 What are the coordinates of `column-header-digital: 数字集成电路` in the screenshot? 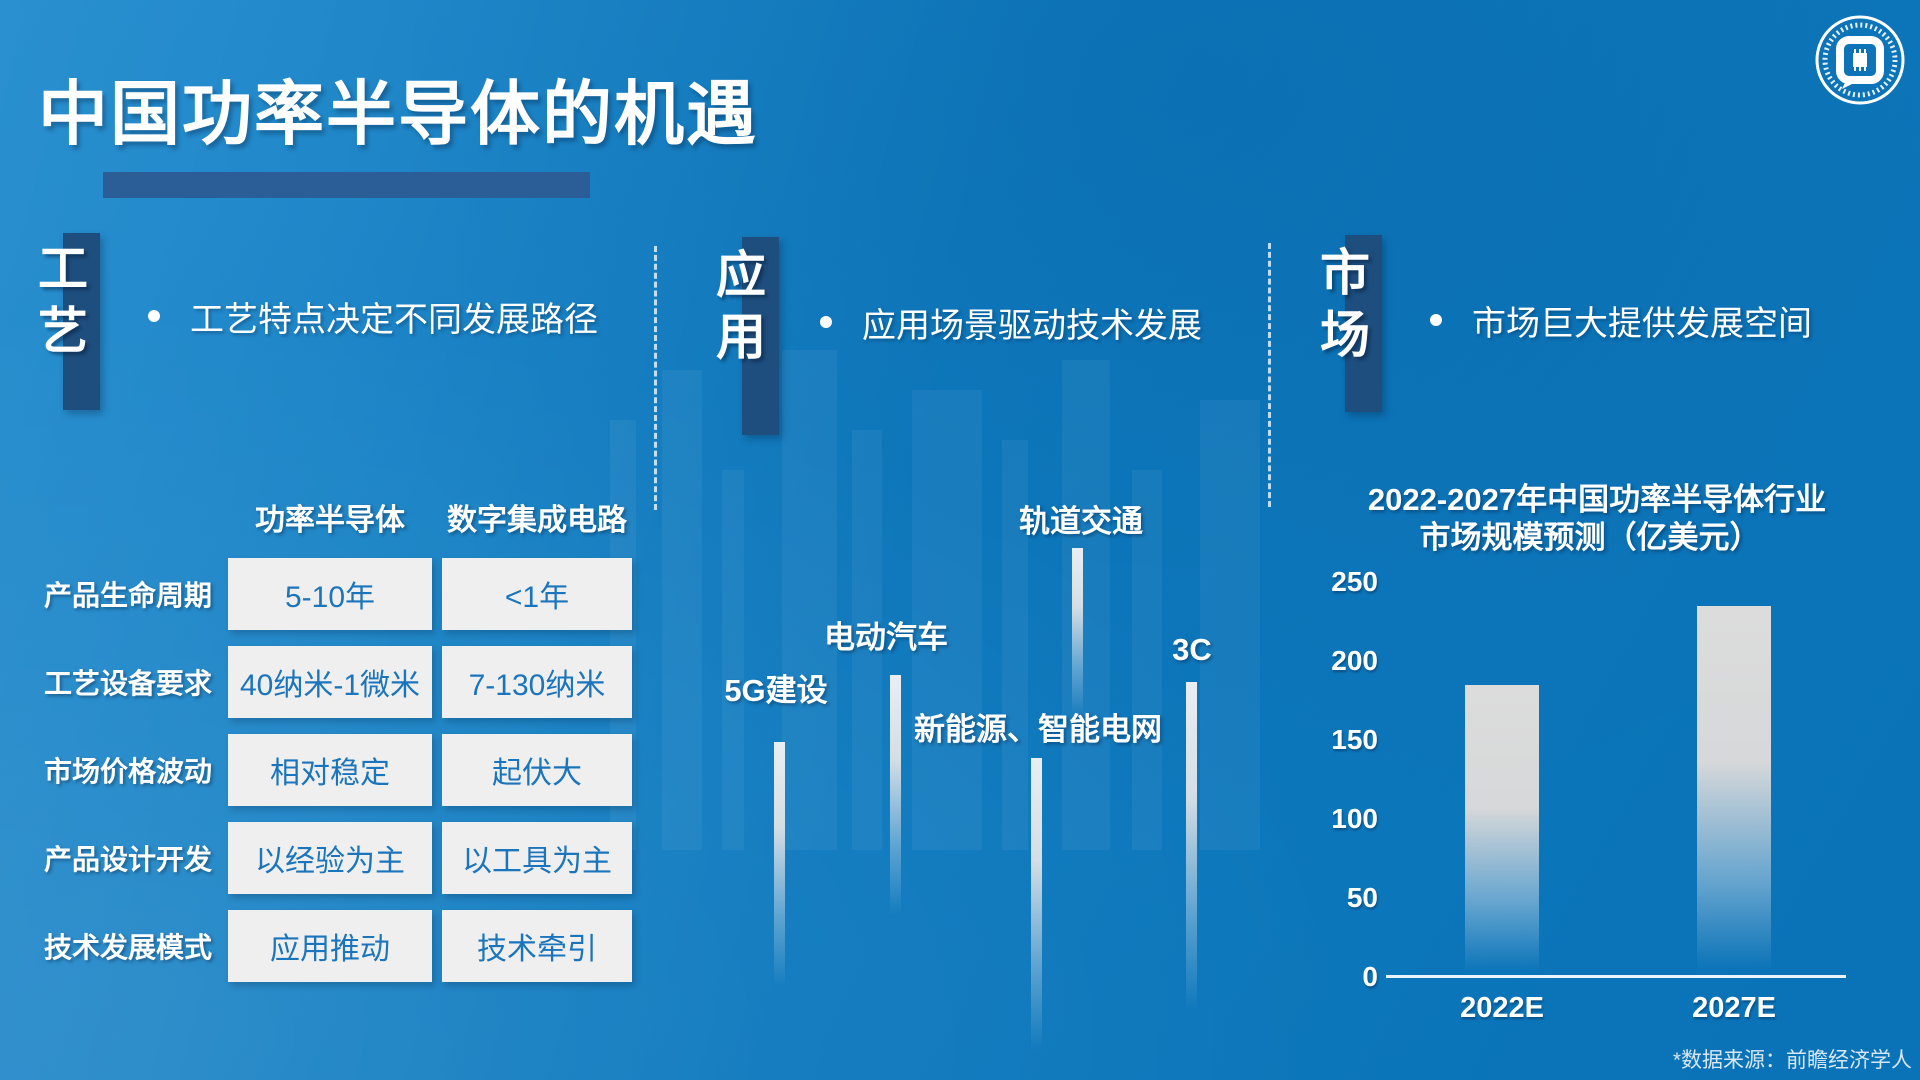 It's located at (537, 520).